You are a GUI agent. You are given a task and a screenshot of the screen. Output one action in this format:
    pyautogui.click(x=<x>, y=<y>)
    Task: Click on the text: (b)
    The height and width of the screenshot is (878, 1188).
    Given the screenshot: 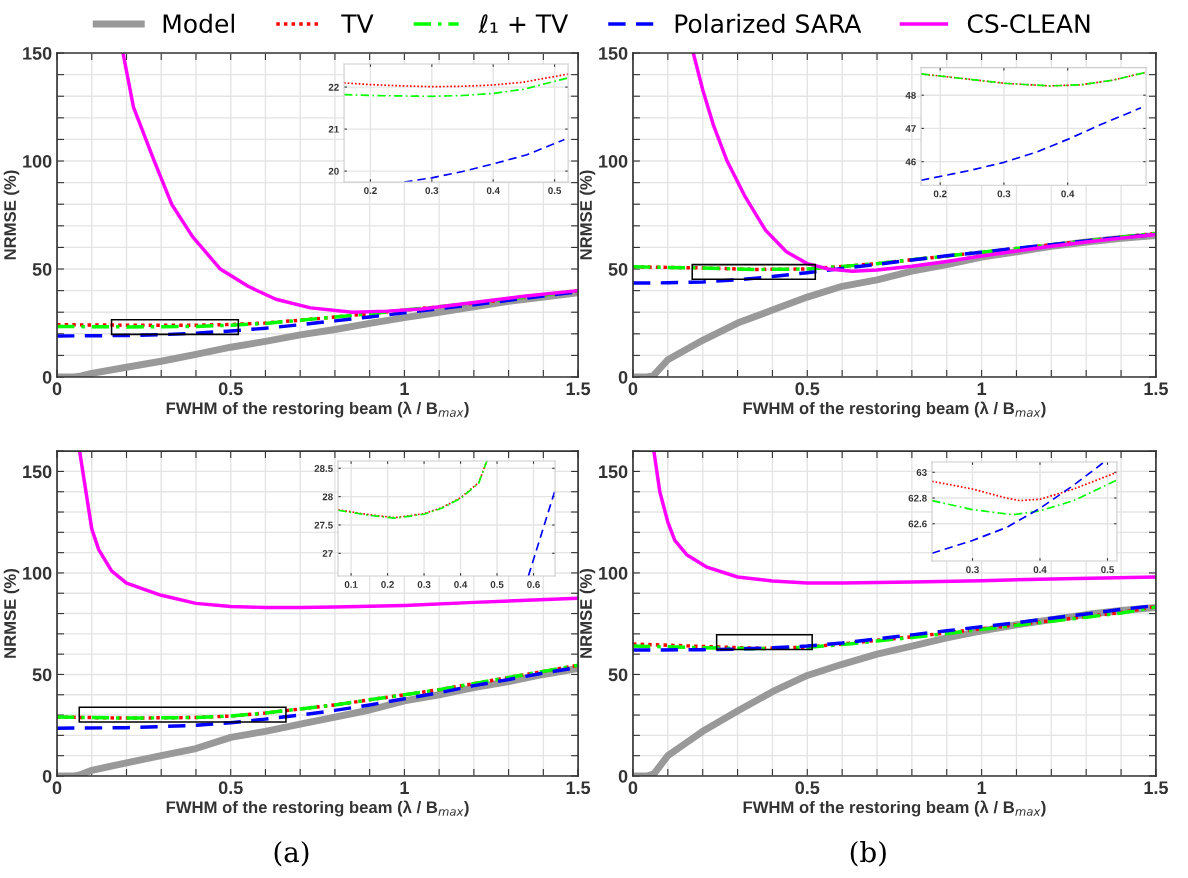 What is the action you would take?
    pyautogui.click(x=868, y=853)
    